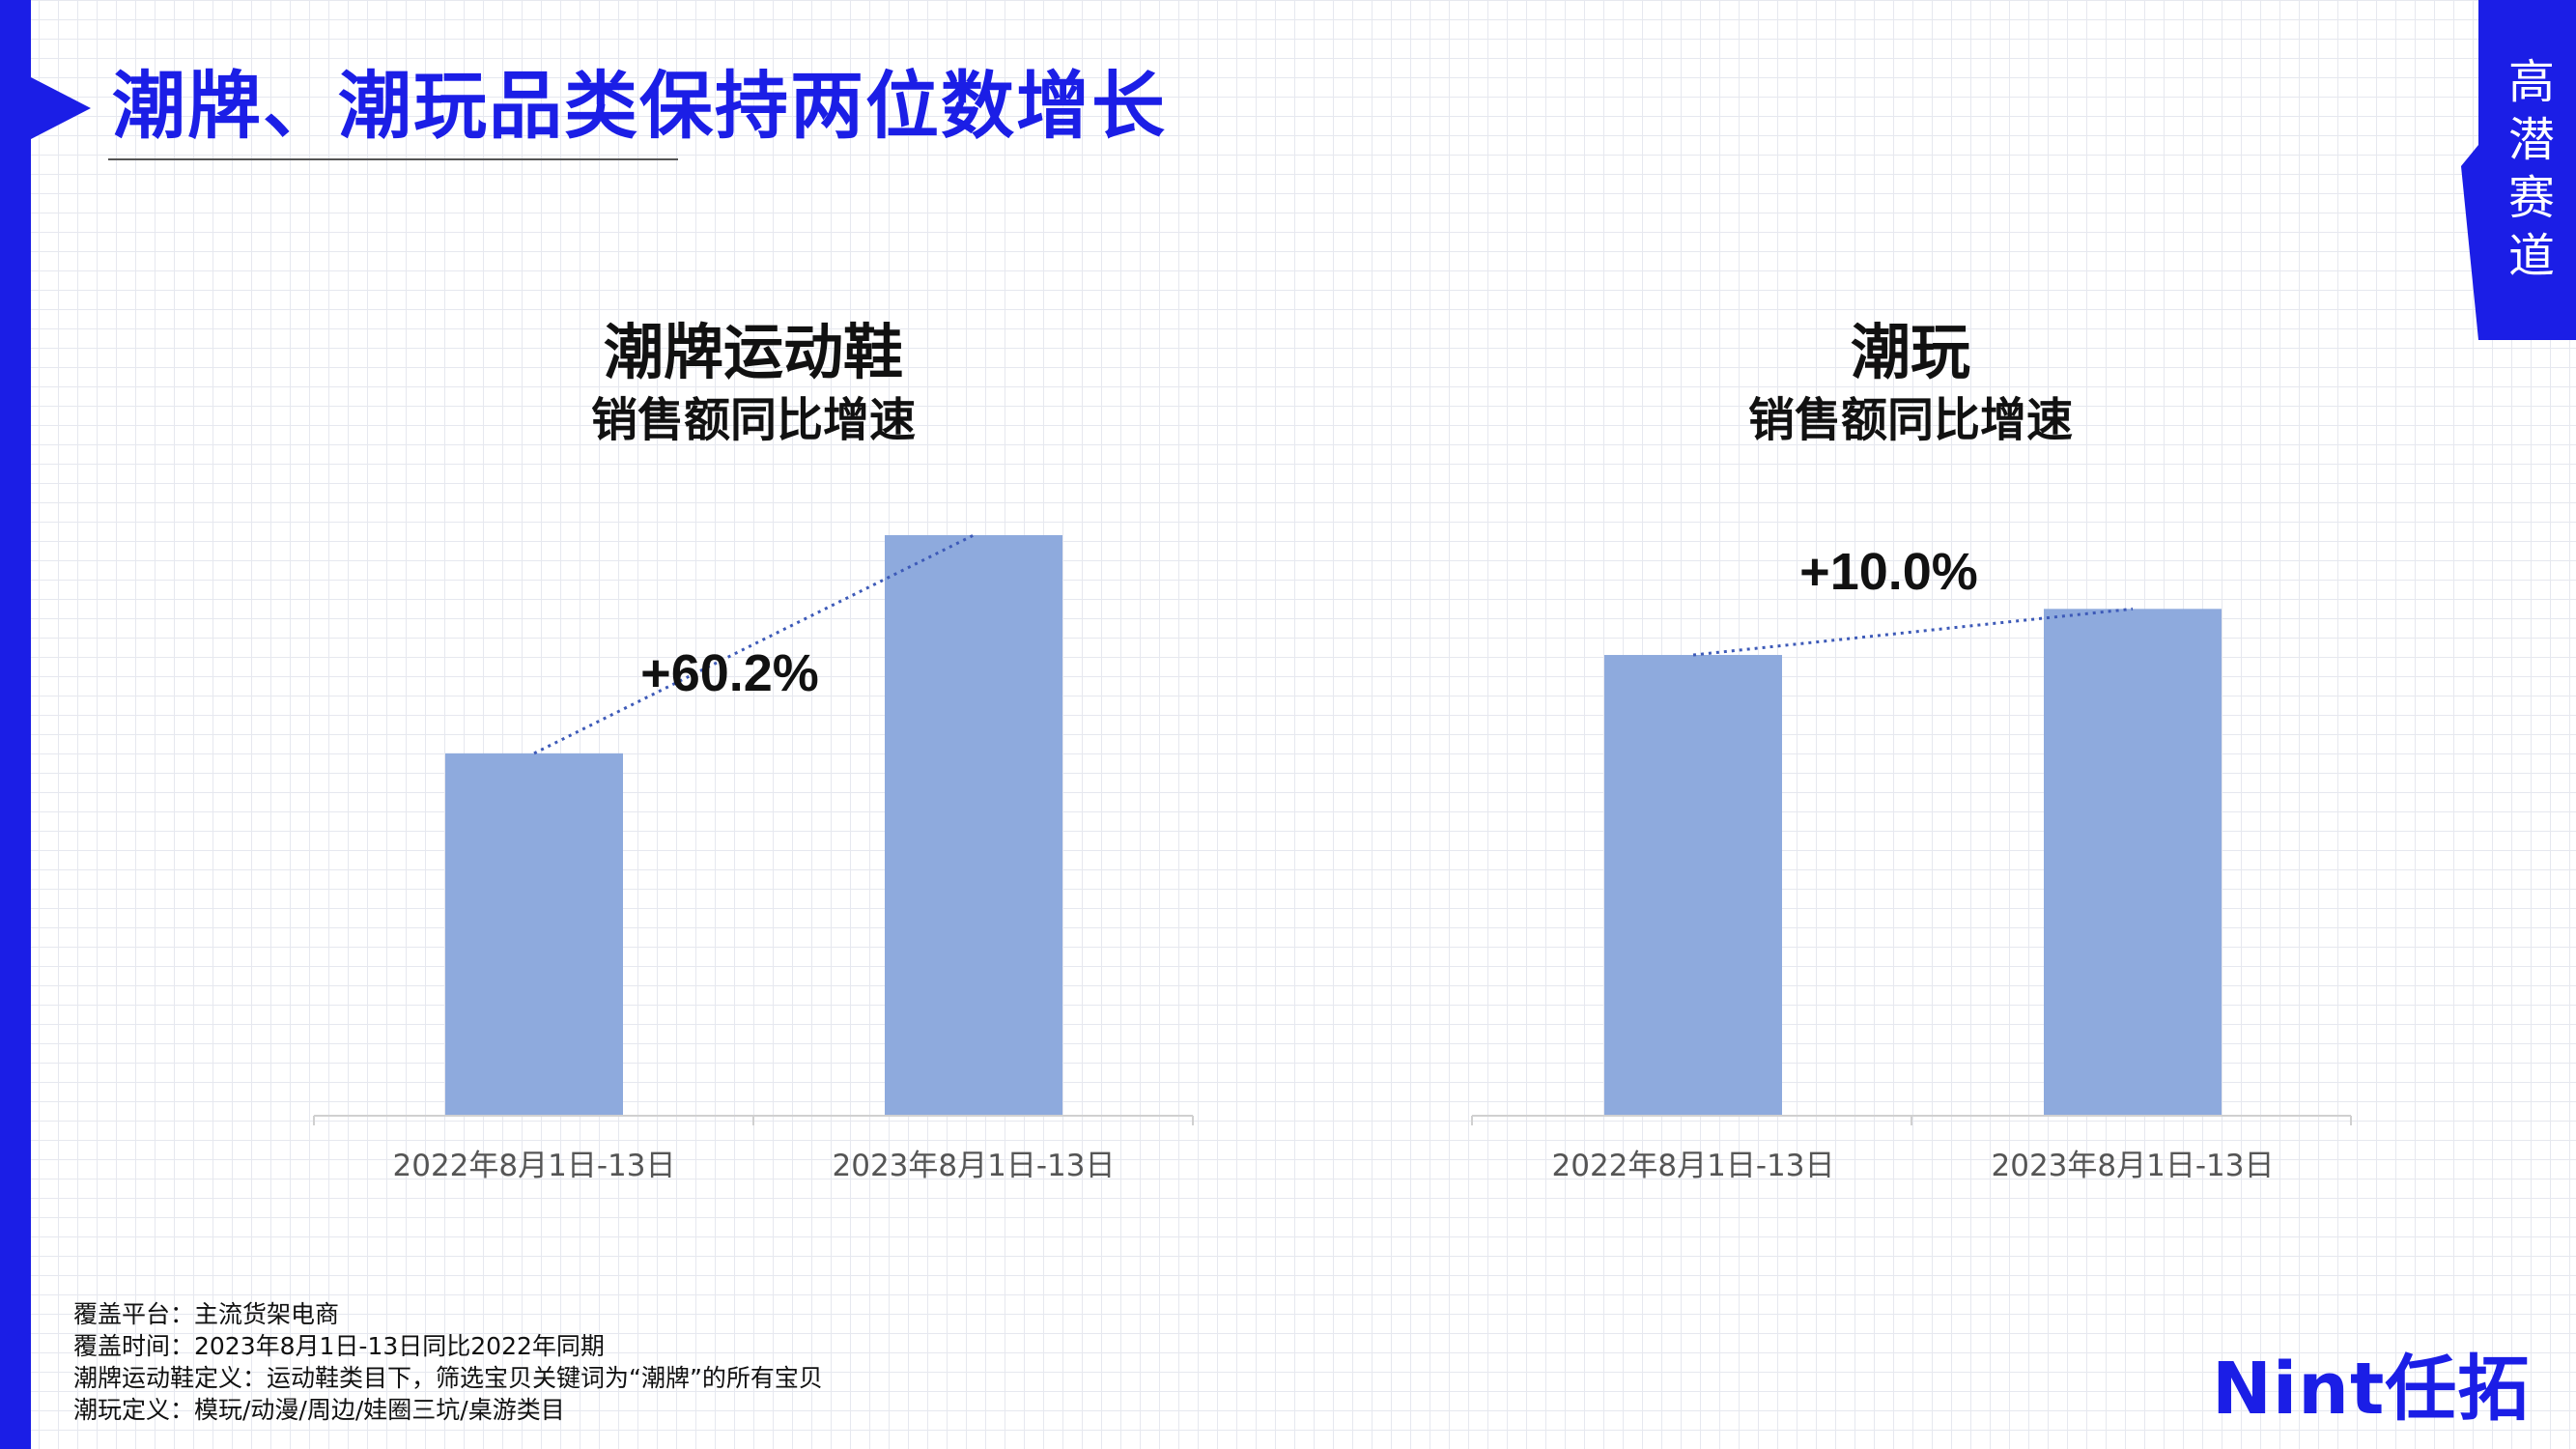 This screenshot has width=2576, height=1449. Describe the element at coordinates (206, 1314) in the screenshot. I see `footnote-line: 覆盖平台：主流货架电商` at that location.